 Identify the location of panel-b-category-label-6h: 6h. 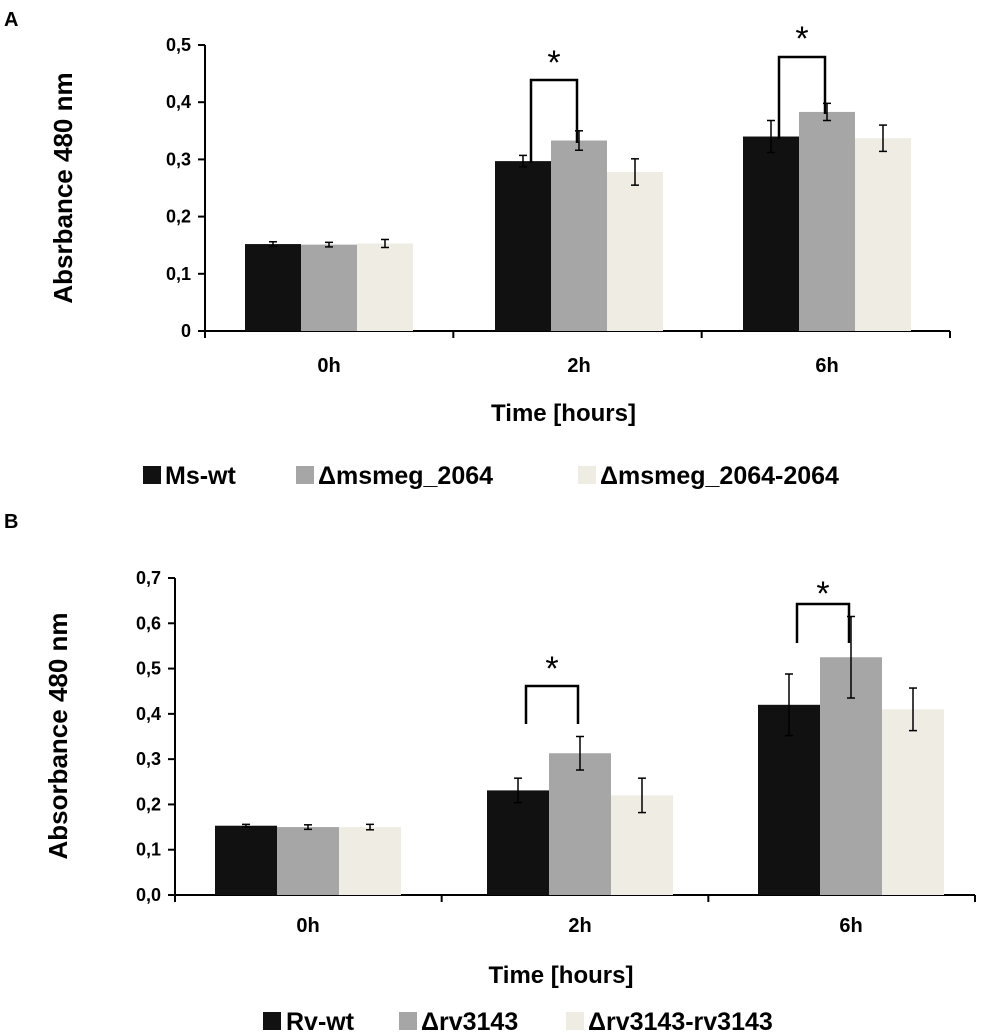
(850, 926).